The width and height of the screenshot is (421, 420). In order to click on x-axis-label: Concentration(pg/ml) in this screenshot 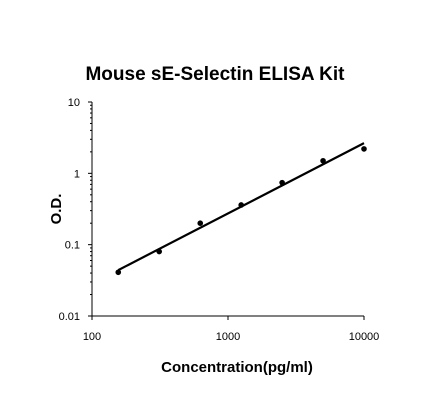, I will do `click(237, 367)`.